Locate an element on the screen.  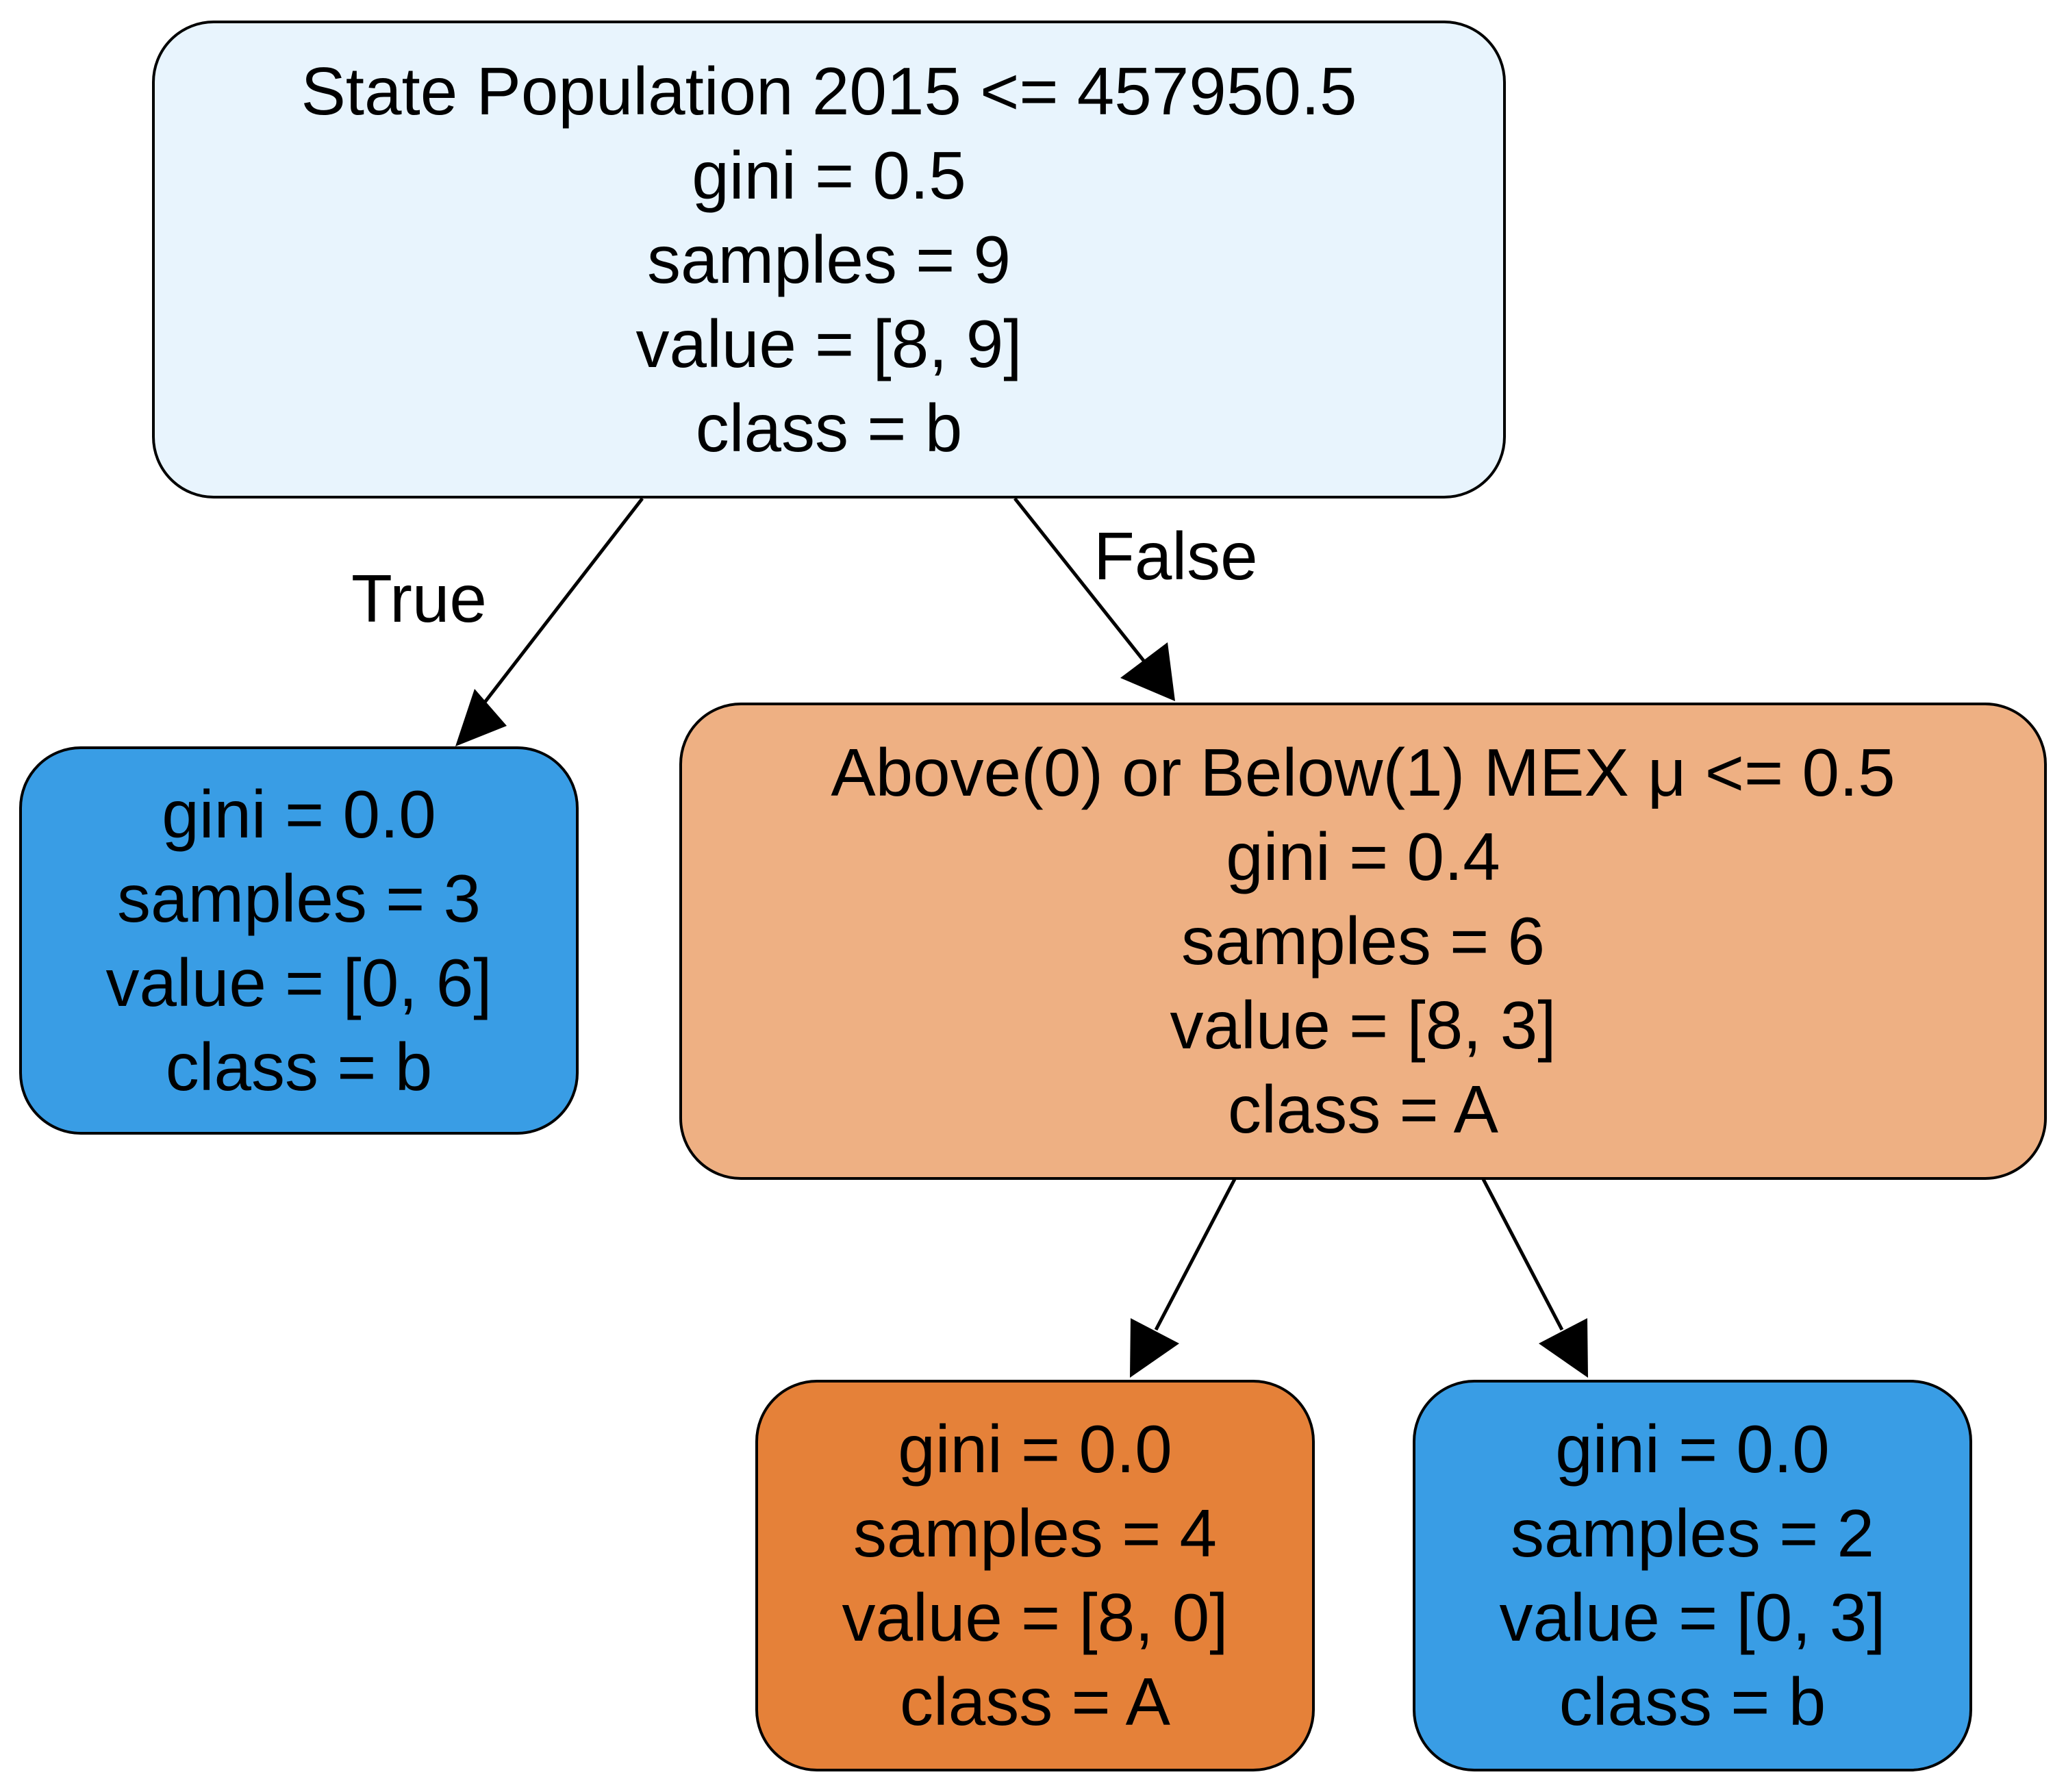
edge-split-to-leaf-a is located at coordinates (1183, 1278).